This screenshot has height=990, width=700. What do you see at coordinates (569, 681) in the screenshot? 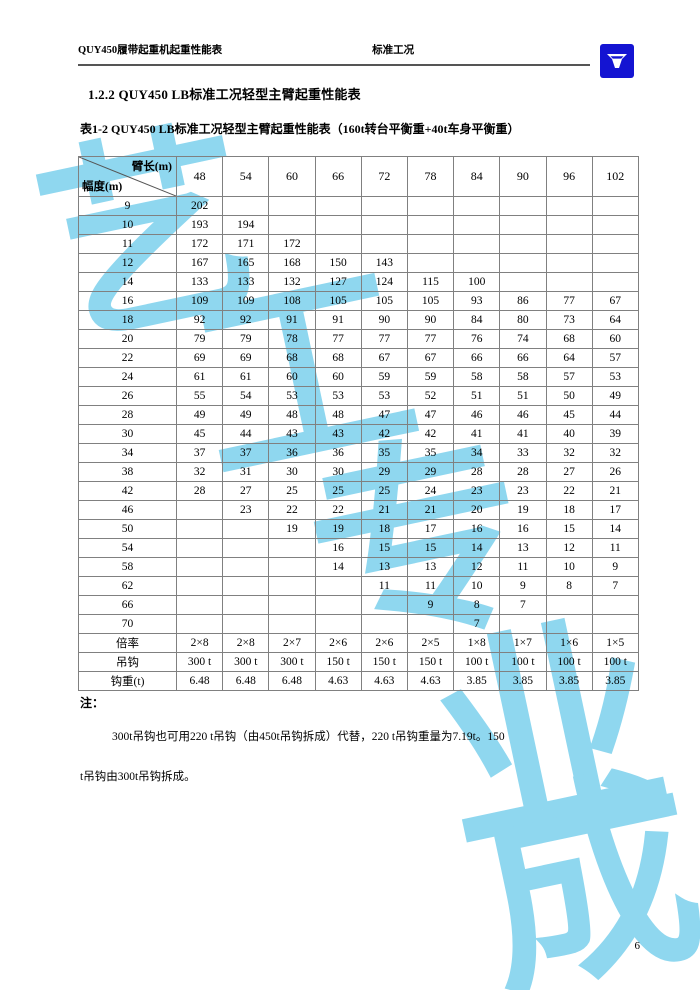
I see `footer-cell: 3.85` at bounding box center [569, 681].